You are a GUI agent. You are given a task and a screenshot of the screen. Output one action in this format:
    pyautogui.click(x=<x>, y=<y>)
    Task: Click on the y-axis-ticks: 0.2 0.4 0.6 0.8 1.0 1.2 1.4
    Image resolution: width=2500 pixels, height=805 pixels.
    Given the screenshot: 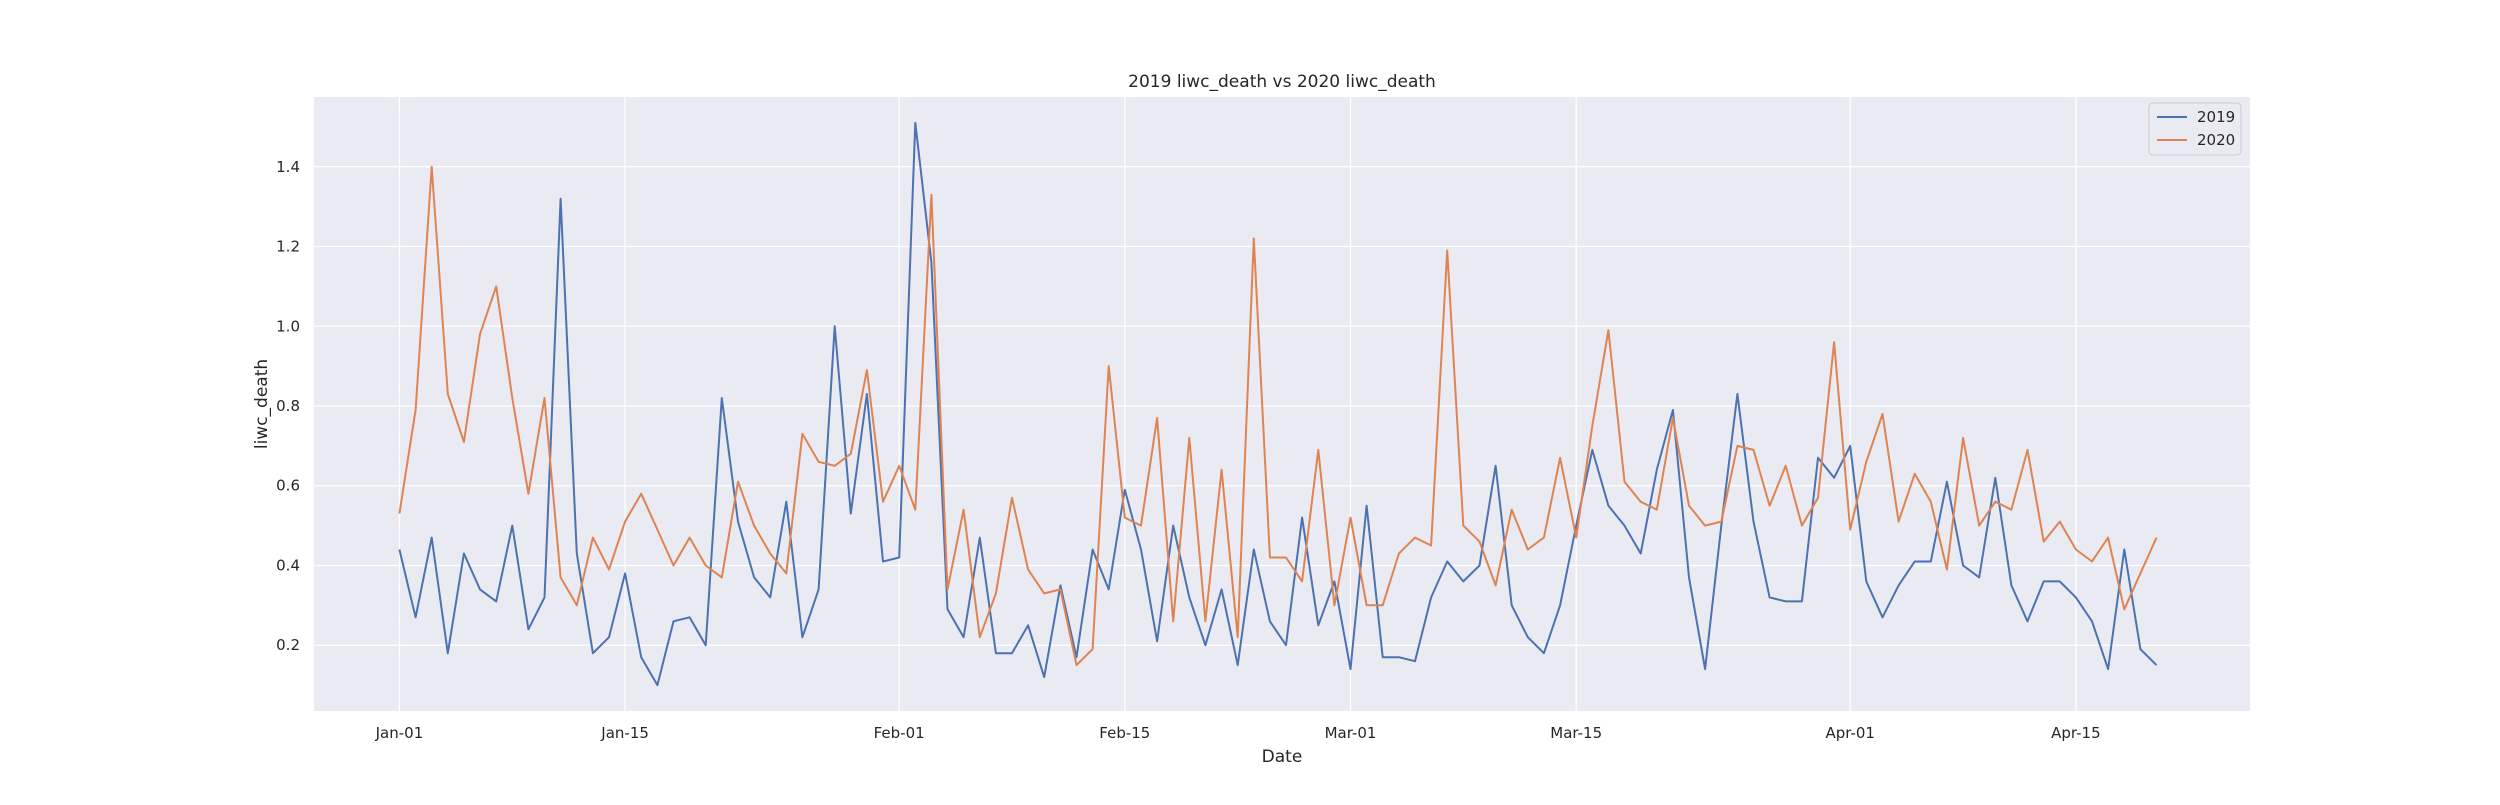 What is the action you would take?
    pyautogui.click(x=288, y=406)
    